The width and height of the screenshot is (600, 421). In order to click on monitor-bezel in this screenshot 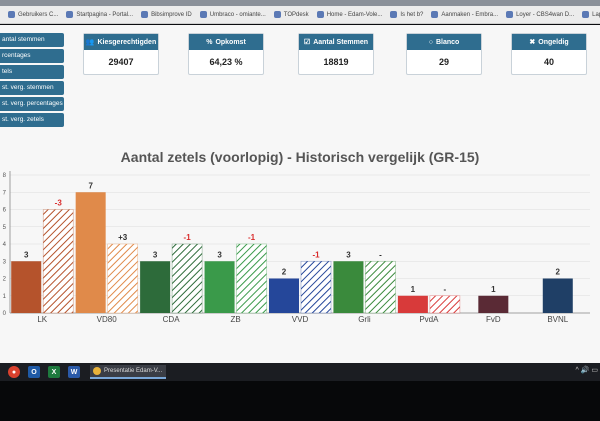, I will do `click(300, 401)`.